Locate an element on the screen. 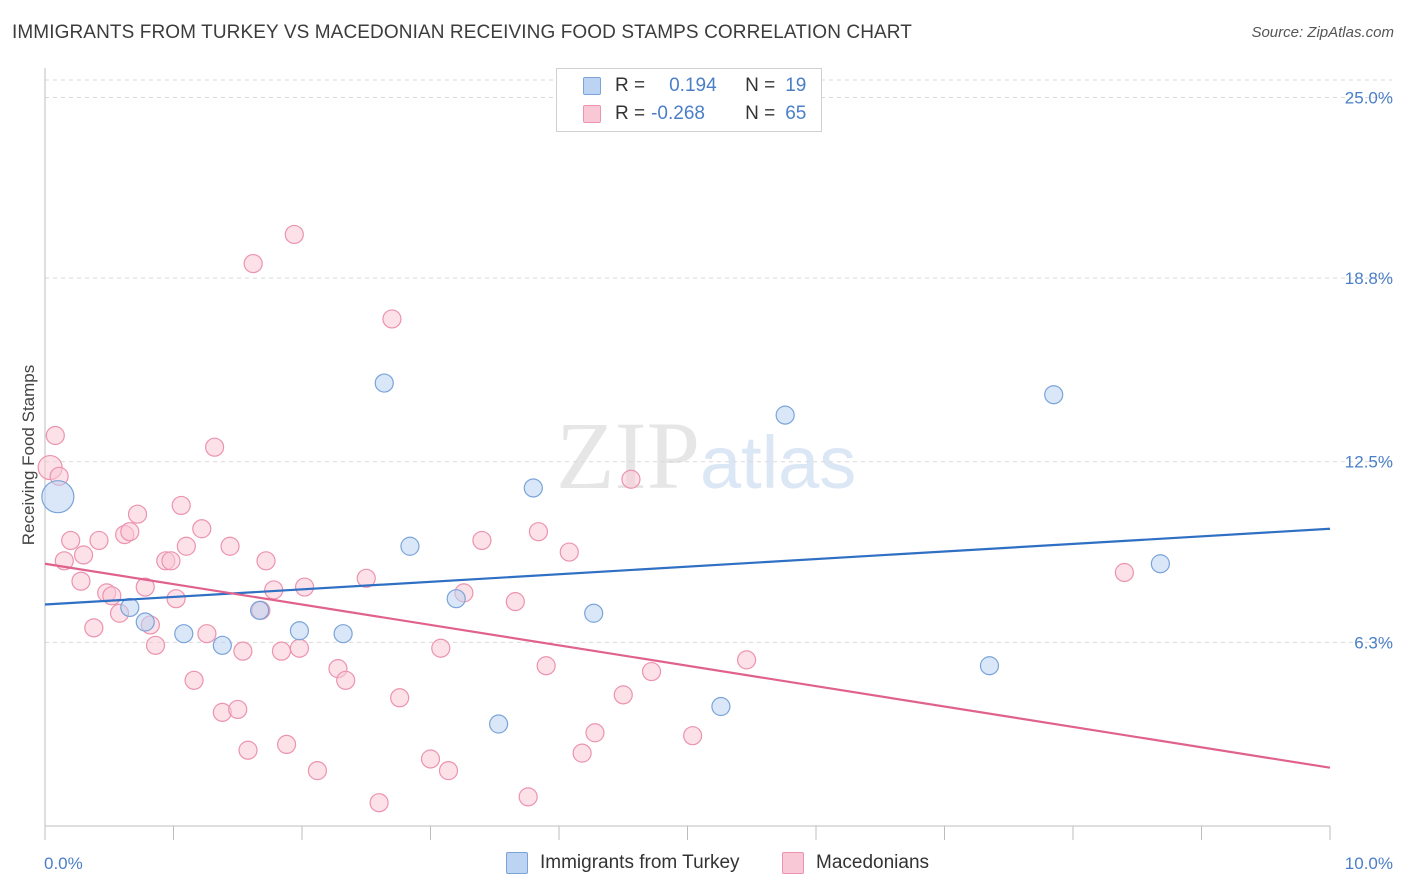 The height and width of the screenshot is (892, 1406). watermark-zip: ZIP is located at coordinates (628, 455).